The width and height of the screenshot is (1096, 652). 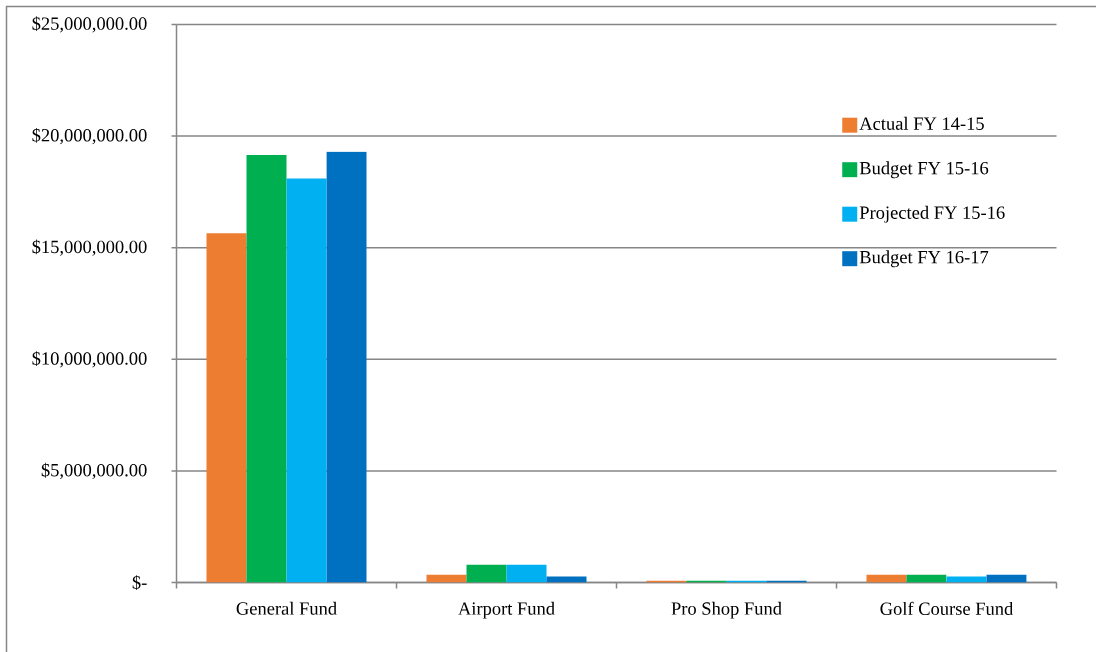 I want to click on y-tick-label: $-, so click(x=139, y=582).